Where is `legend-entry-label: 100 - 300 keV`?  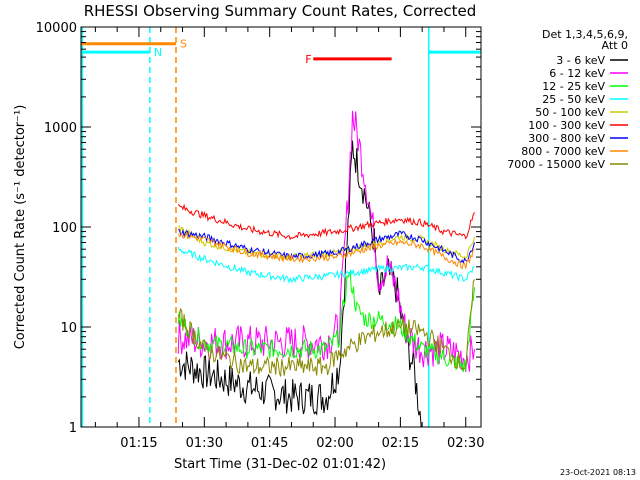 legend-entry-label: 100 - 300 keV is located at coordinates (566, 125).